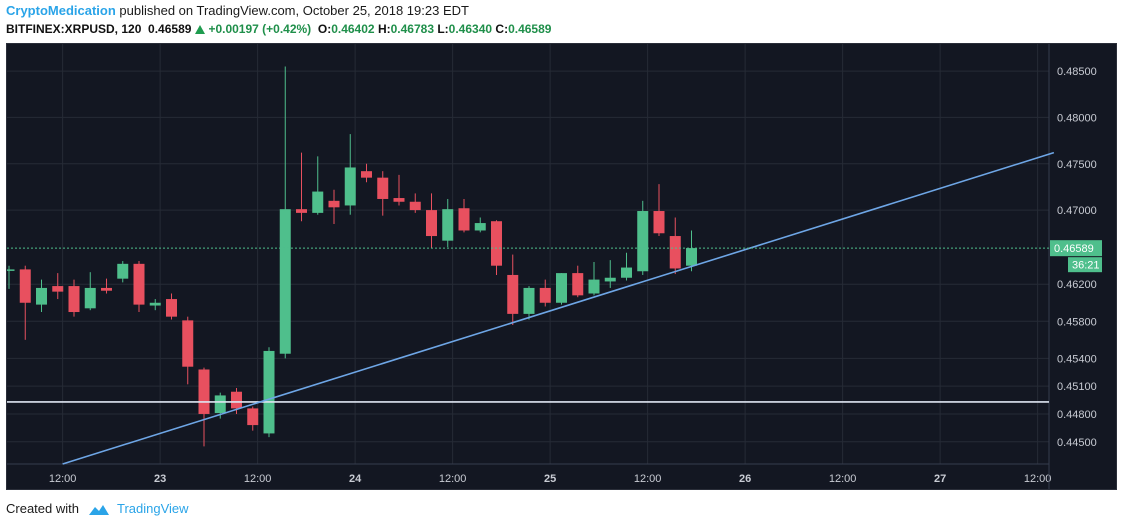 This screenshot has height=526, width=1126. I want to click on price-change: +0.00197 (+0.42%), so click(260, 29).